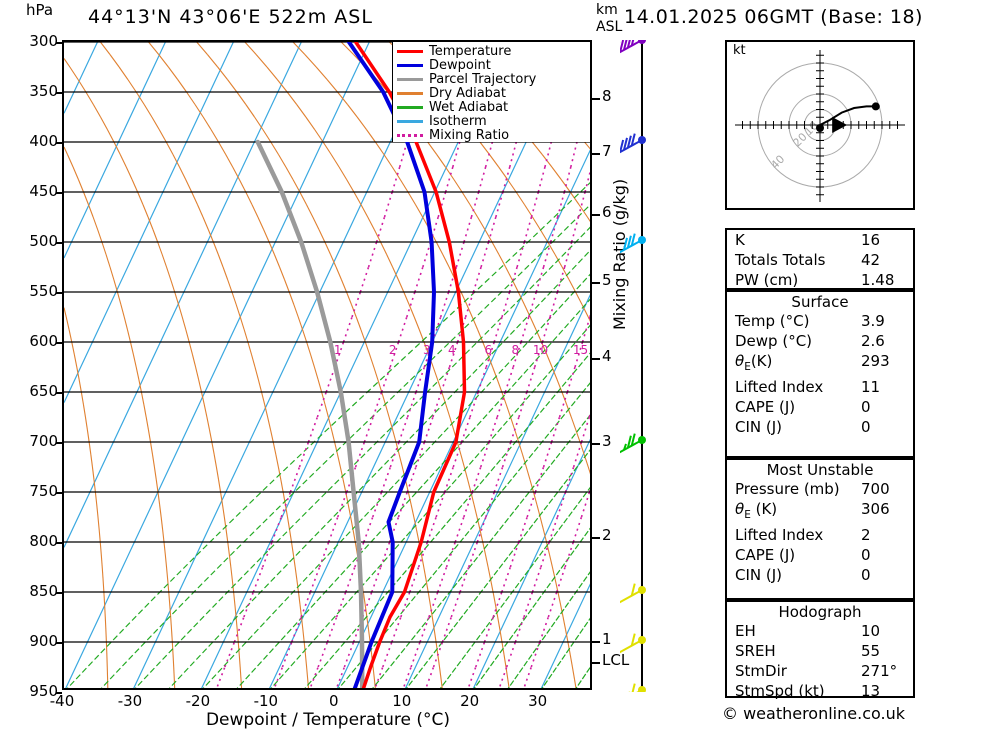 Image resolution: width=1000 pixels, height=733 pixels. I want to click on hodograph-ring-label: 40, so click(777, 162).